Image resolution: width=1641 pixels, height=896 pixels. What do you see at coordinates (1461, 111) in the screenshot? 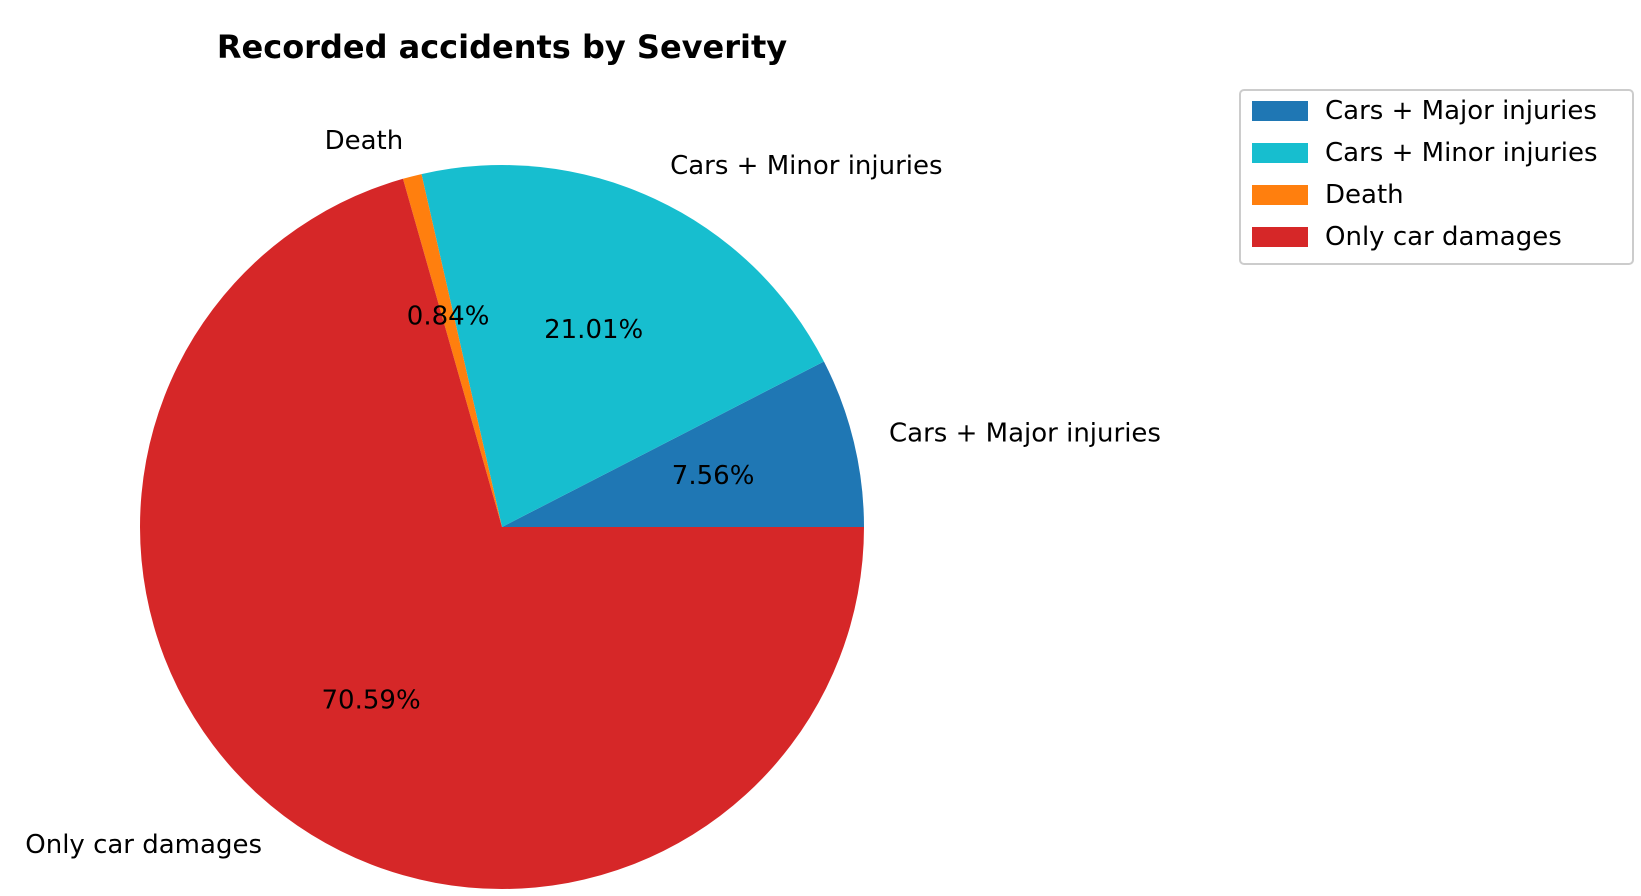
I see `legend-label-cars-major-injuries: Cars + Major injuries` at bounding box center [1461, 111].